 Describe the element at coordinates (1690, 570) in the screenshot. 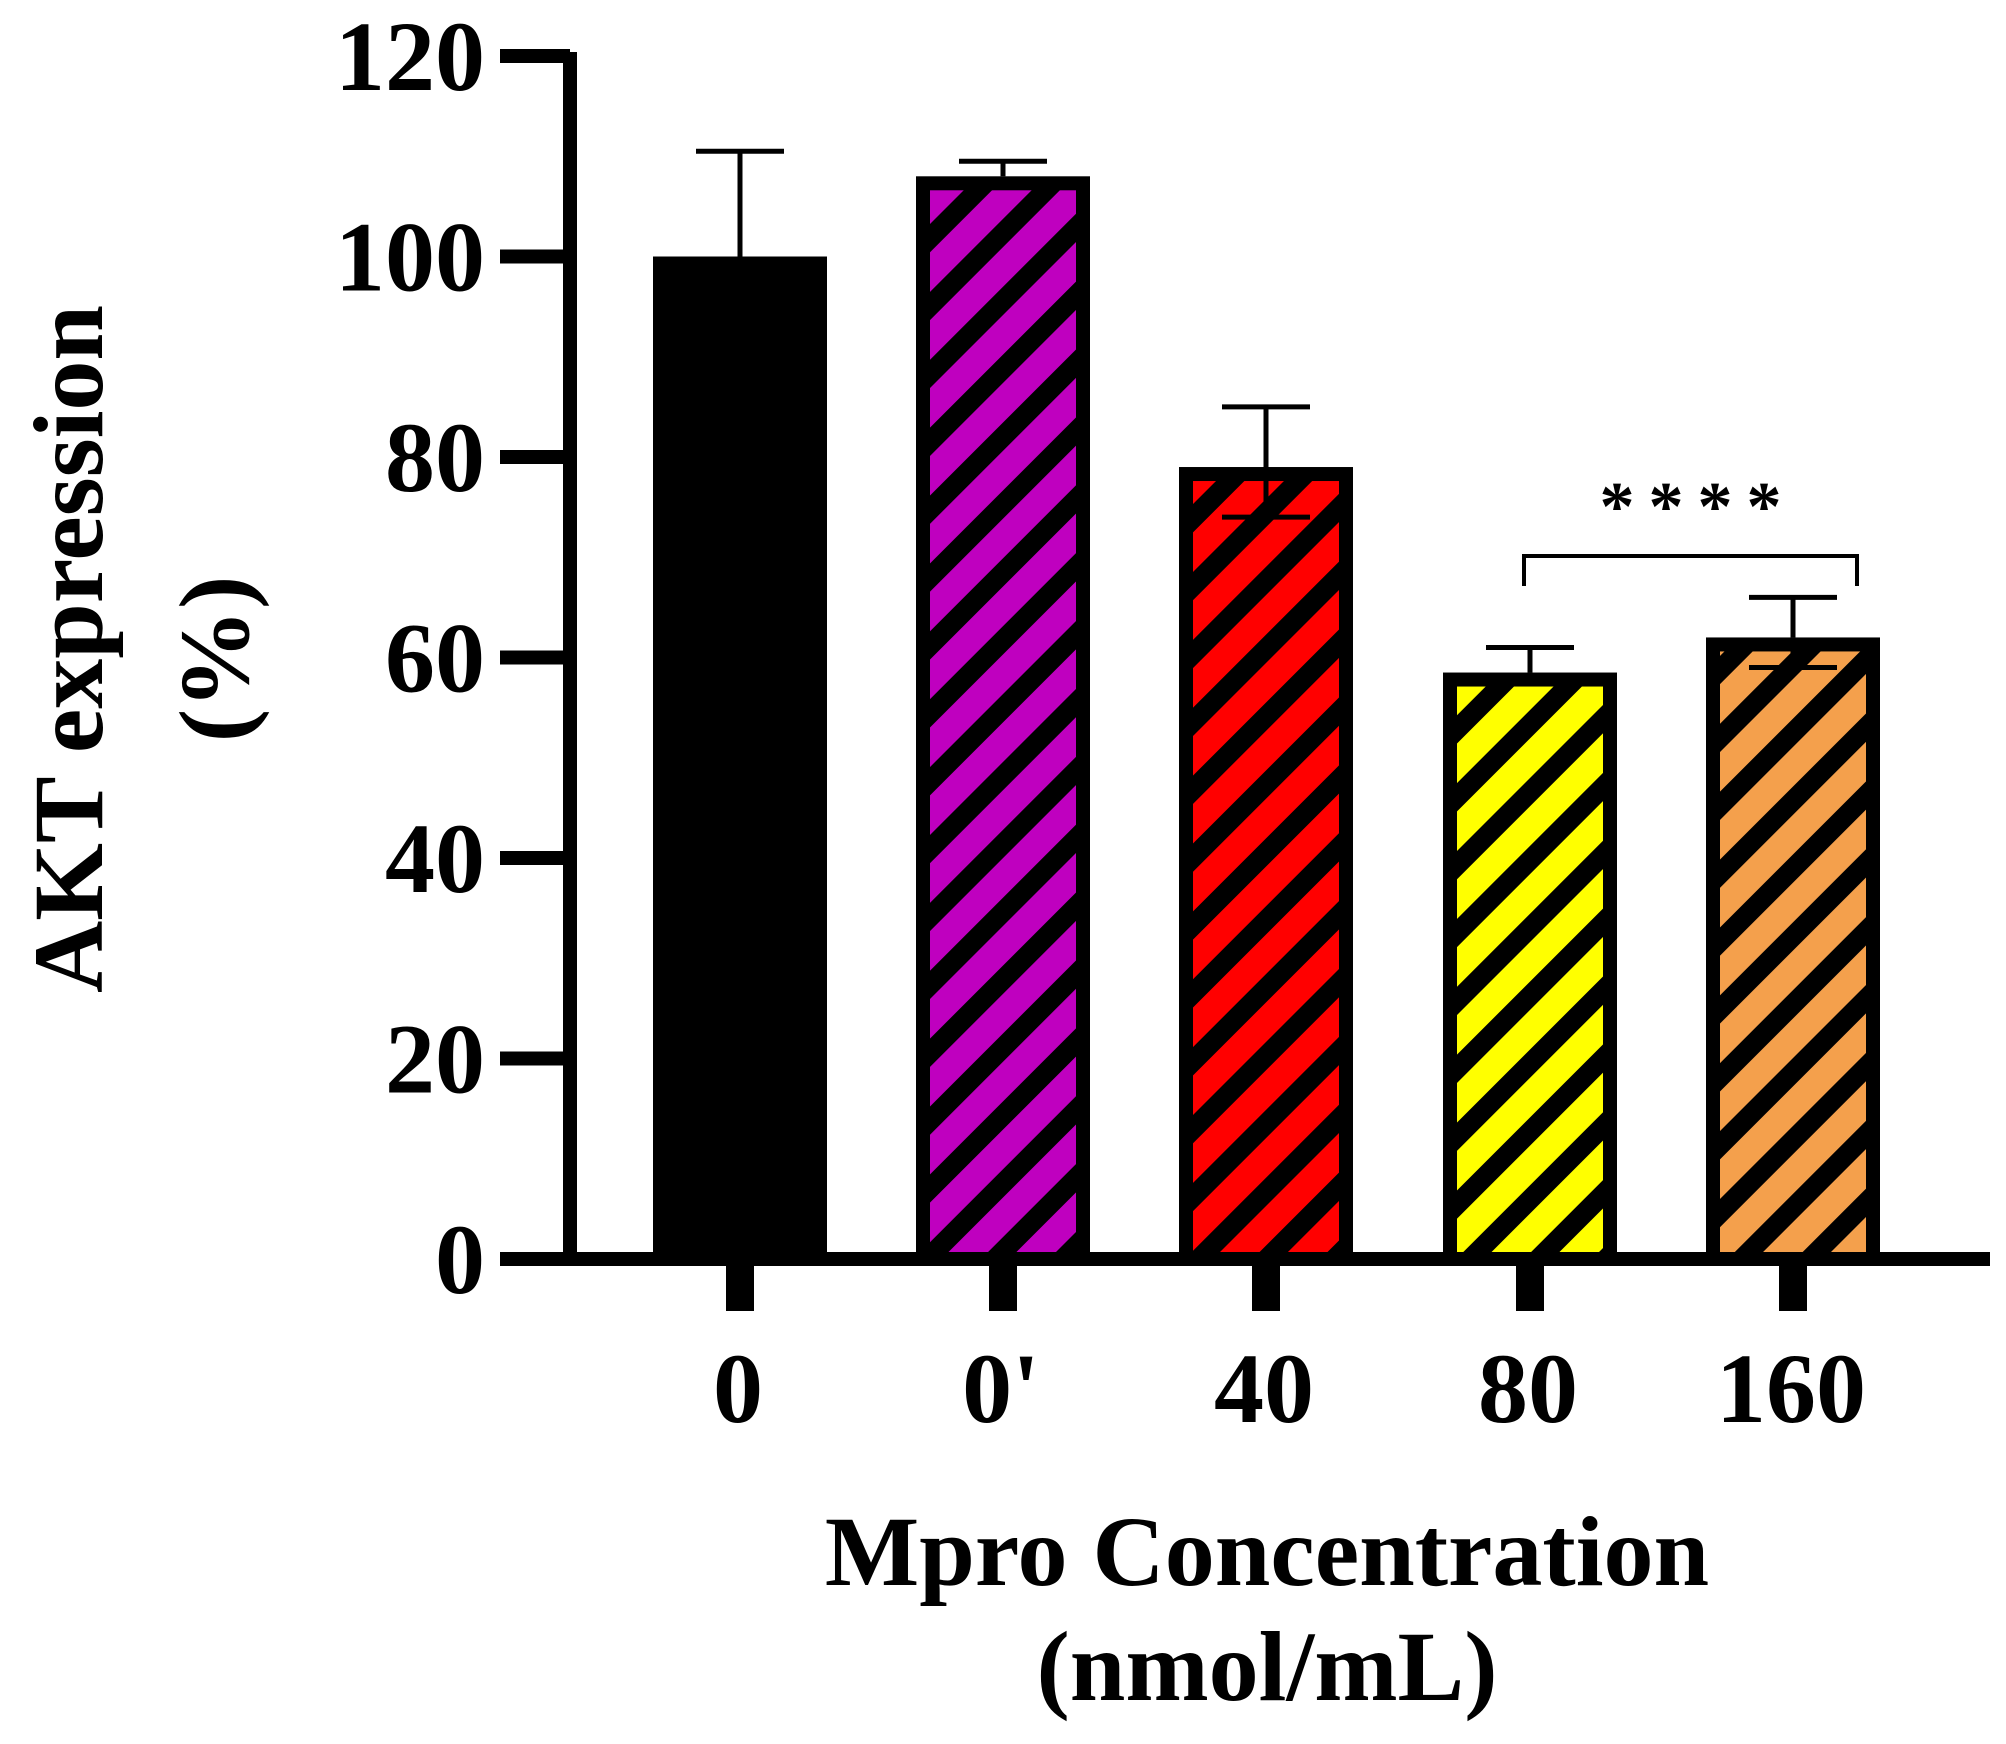

I see `significance-bracket` at that location.